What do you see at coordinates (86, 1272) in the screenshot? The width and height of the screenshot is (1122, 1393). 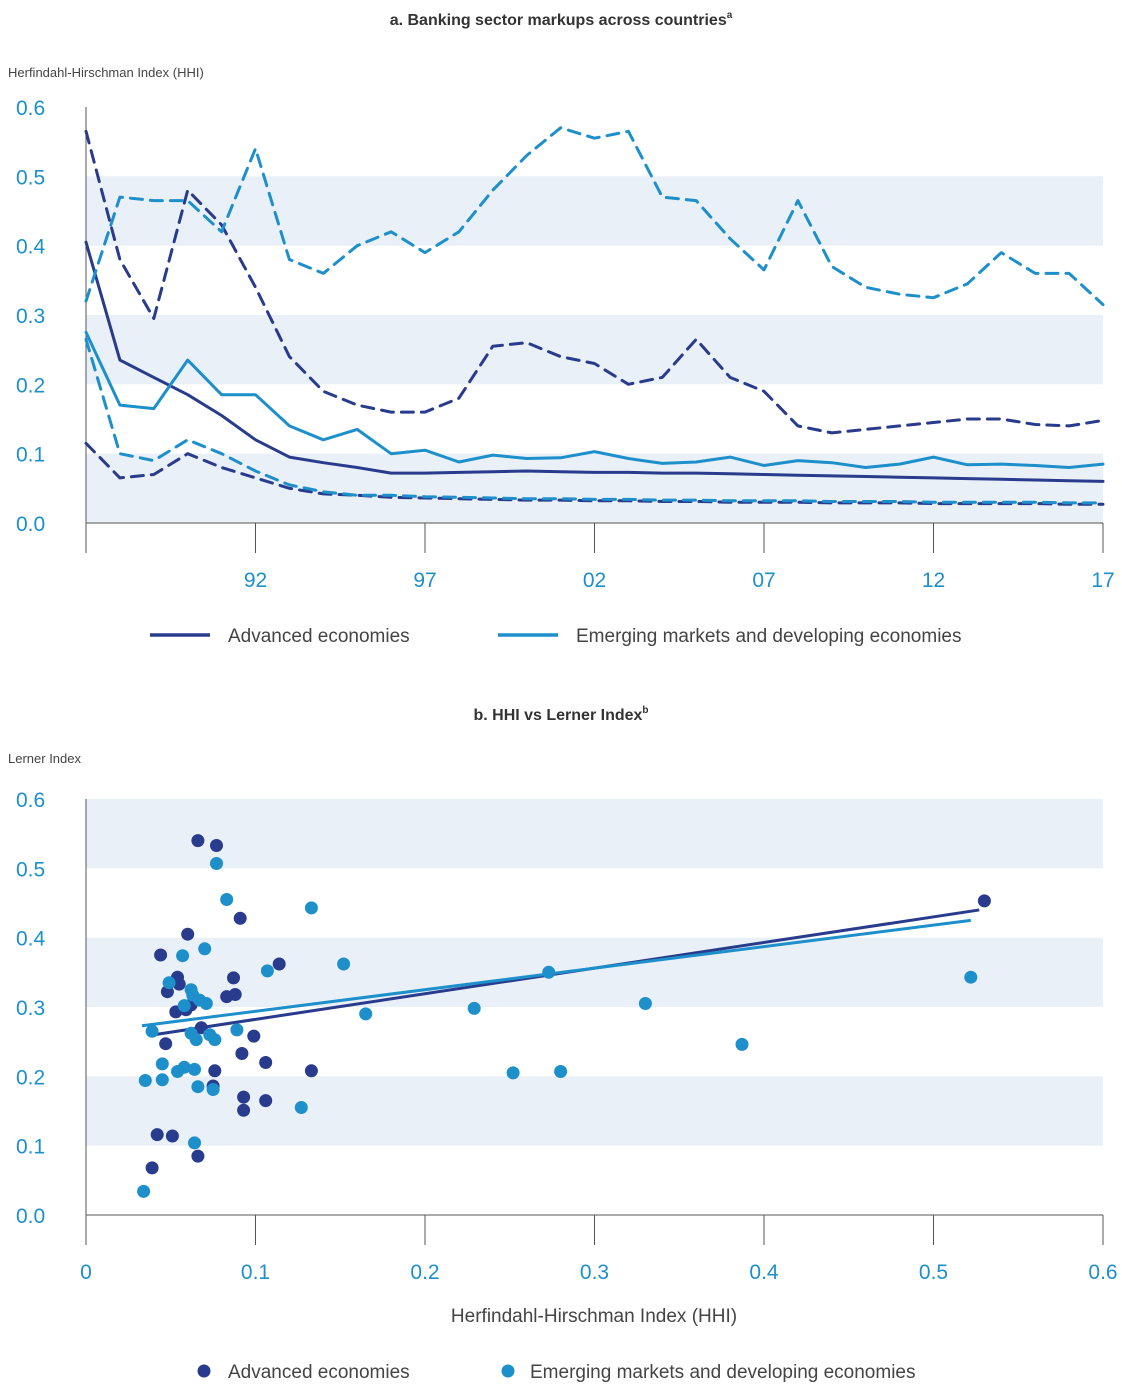 I see `panel-b-x-tick-label: 0` at bounding box center [86, 1272].